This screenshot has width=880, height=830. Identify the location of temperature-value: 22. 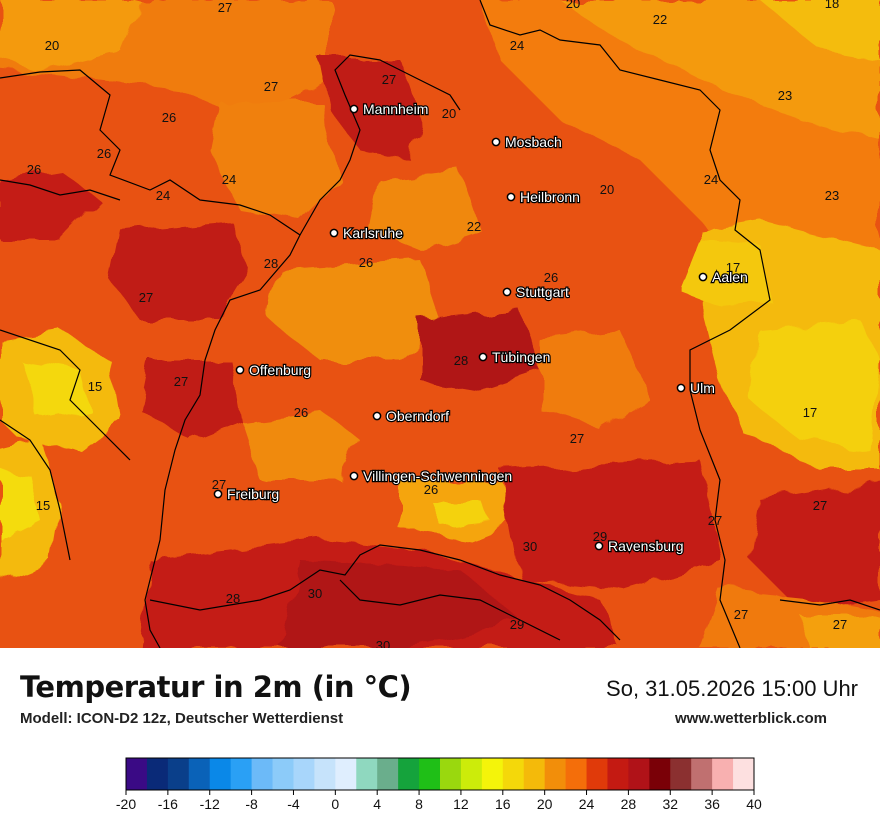
(474, 226).